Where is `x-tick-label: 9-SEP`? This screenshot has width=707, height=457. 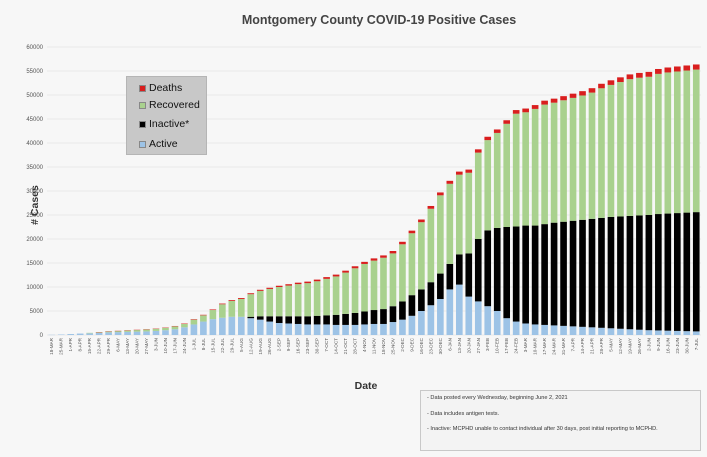 x-tick-label: 9-SEP is located at coordinates (288, 344).